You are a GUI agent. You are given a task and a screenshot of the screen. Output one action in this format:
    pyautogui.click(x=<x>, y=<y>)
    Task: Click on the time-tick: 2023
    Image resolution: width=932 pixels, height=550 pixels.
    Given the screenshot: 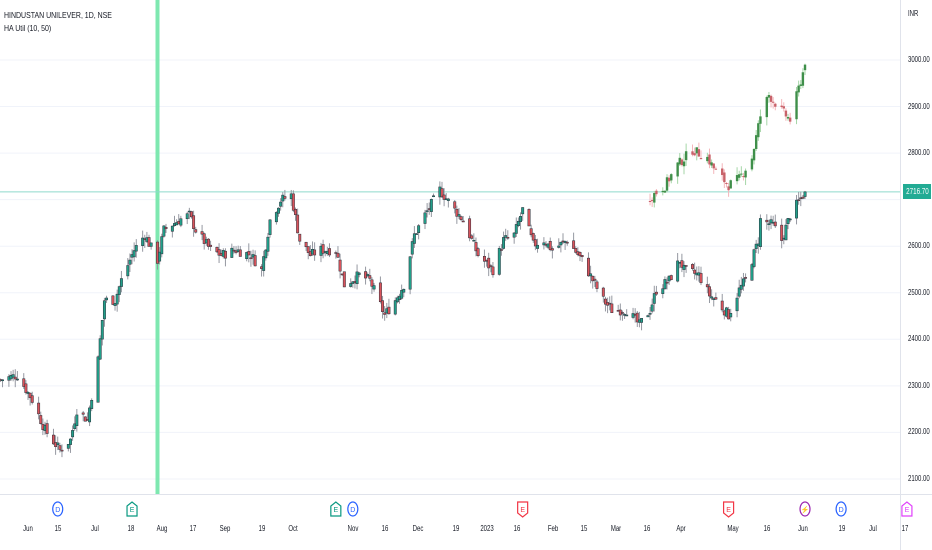 What is the action you would take?
    pyautogui.click(x=487, y=528)
    